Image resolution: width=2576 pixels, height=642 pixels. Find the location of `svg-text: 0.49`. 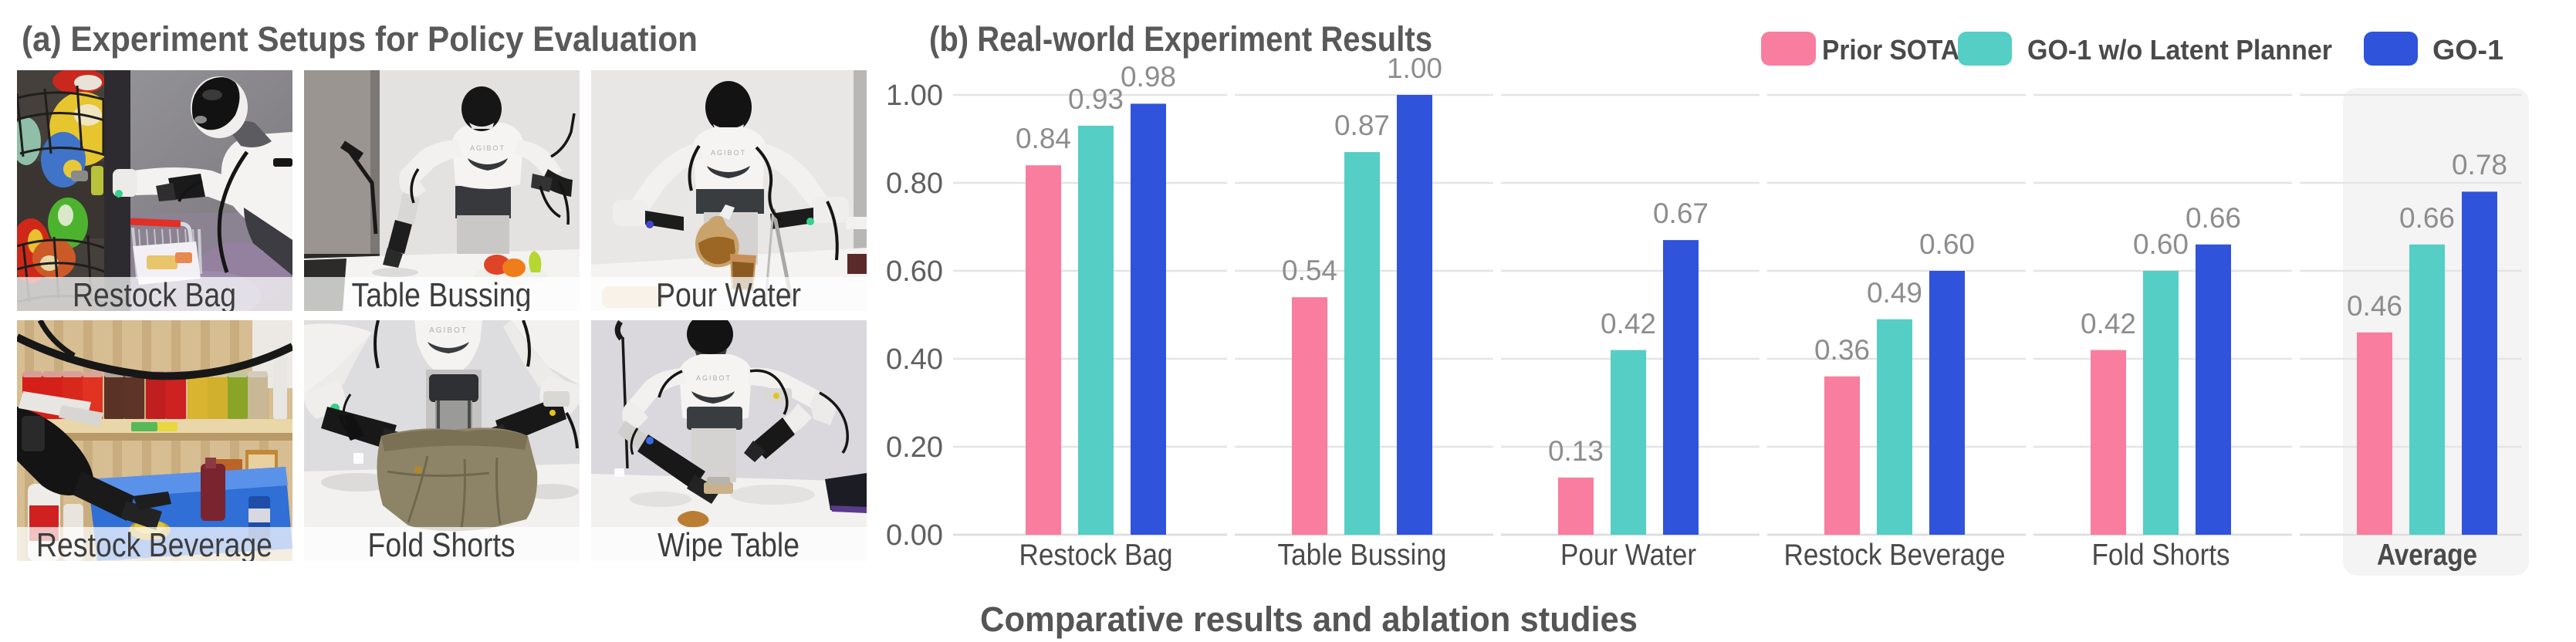

svg-text: 0.49 is located at coordinates (1894, 293).